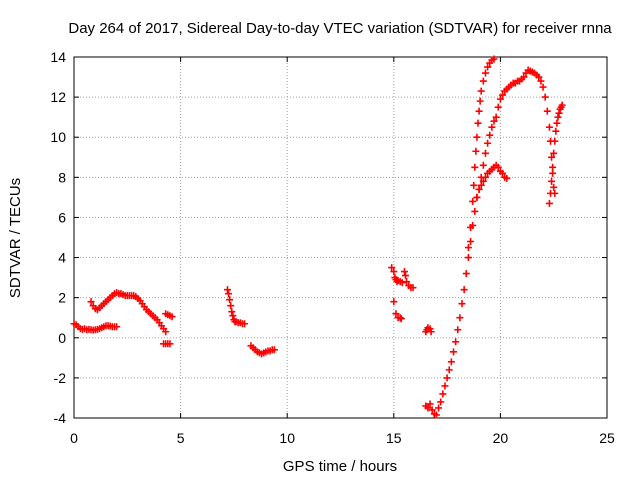 This screenshot has width=640, height=480. I want to click on series-segment-2b, so click(262, 350).